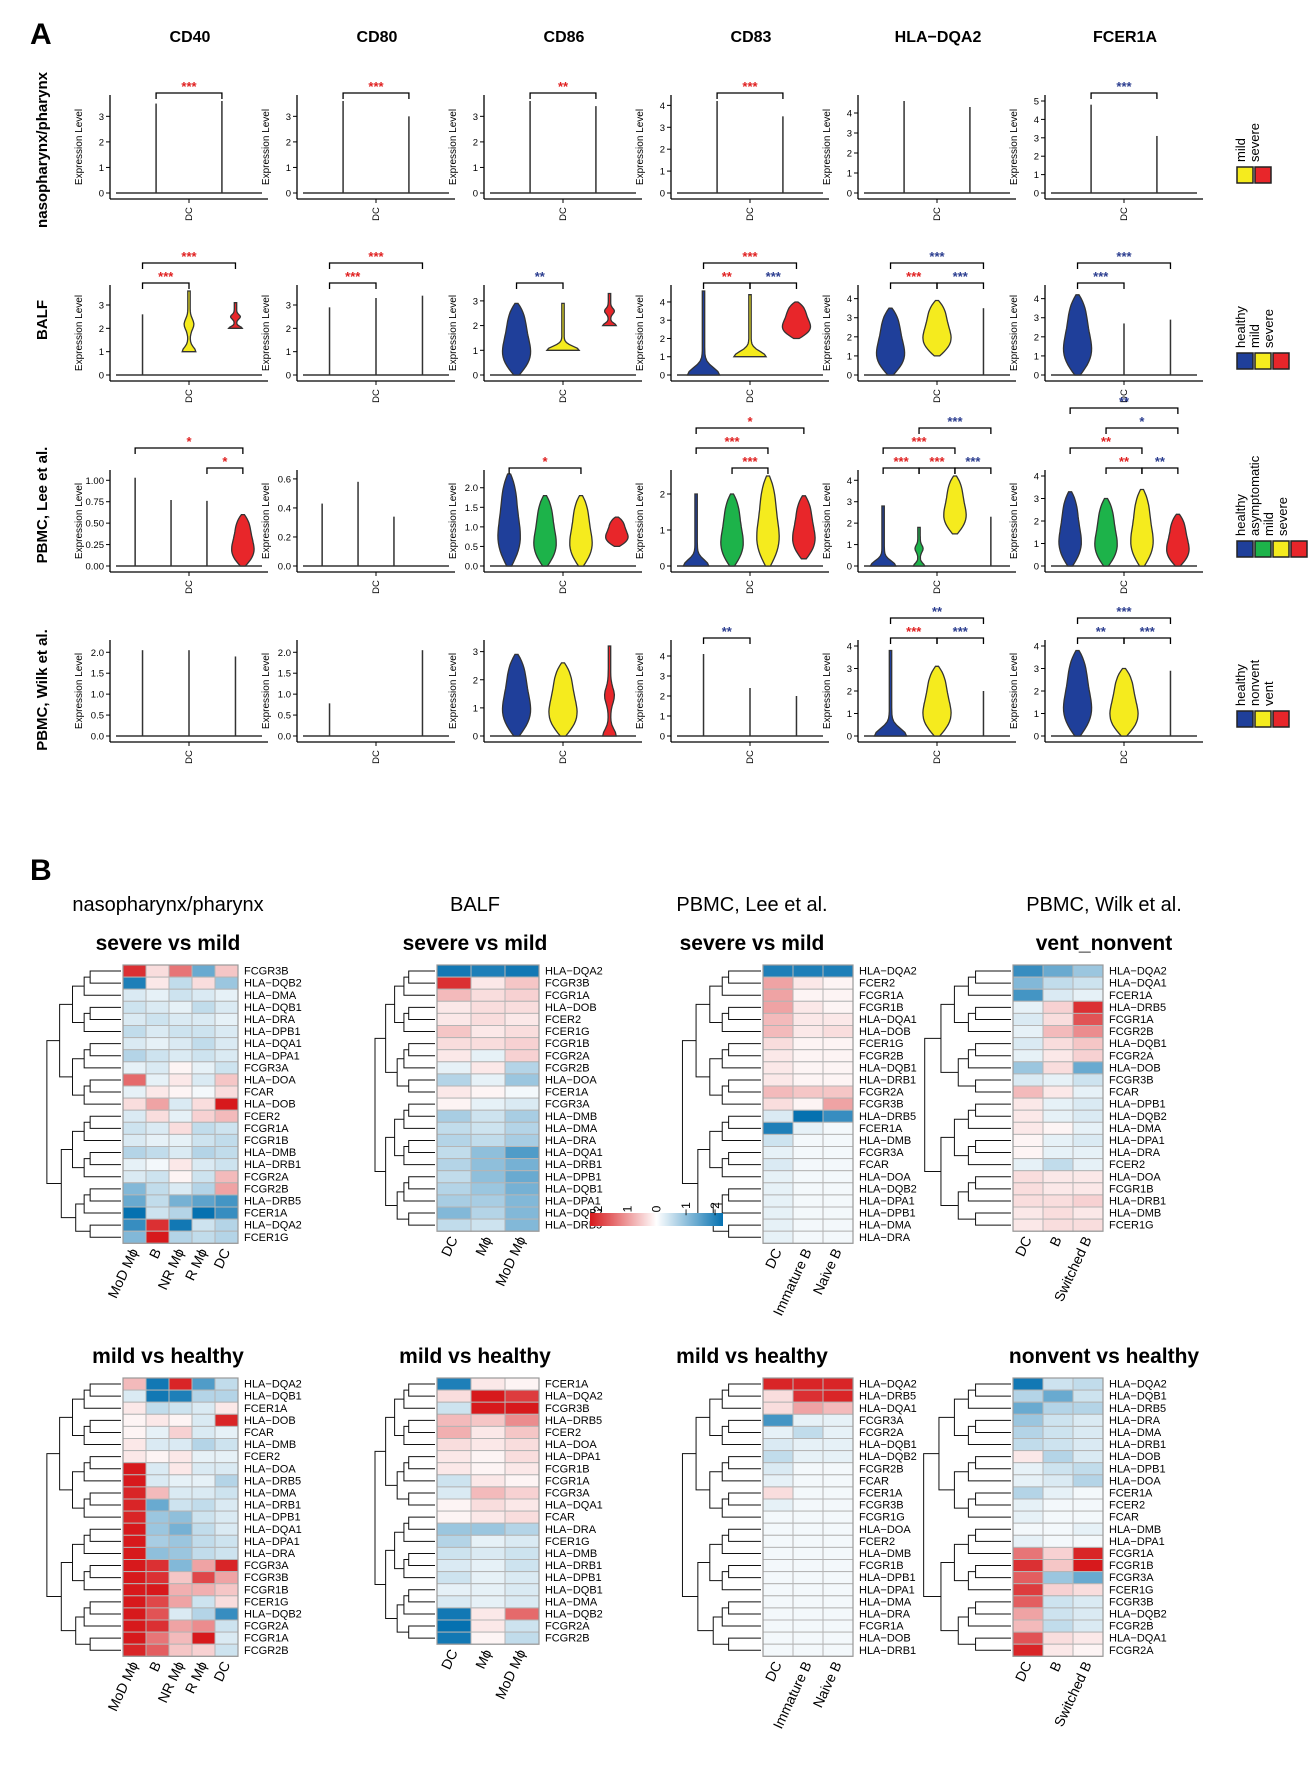 This screenshot has height=1784, width=1312. I want to click on y-tick-label: 5, so click(1036, 102).